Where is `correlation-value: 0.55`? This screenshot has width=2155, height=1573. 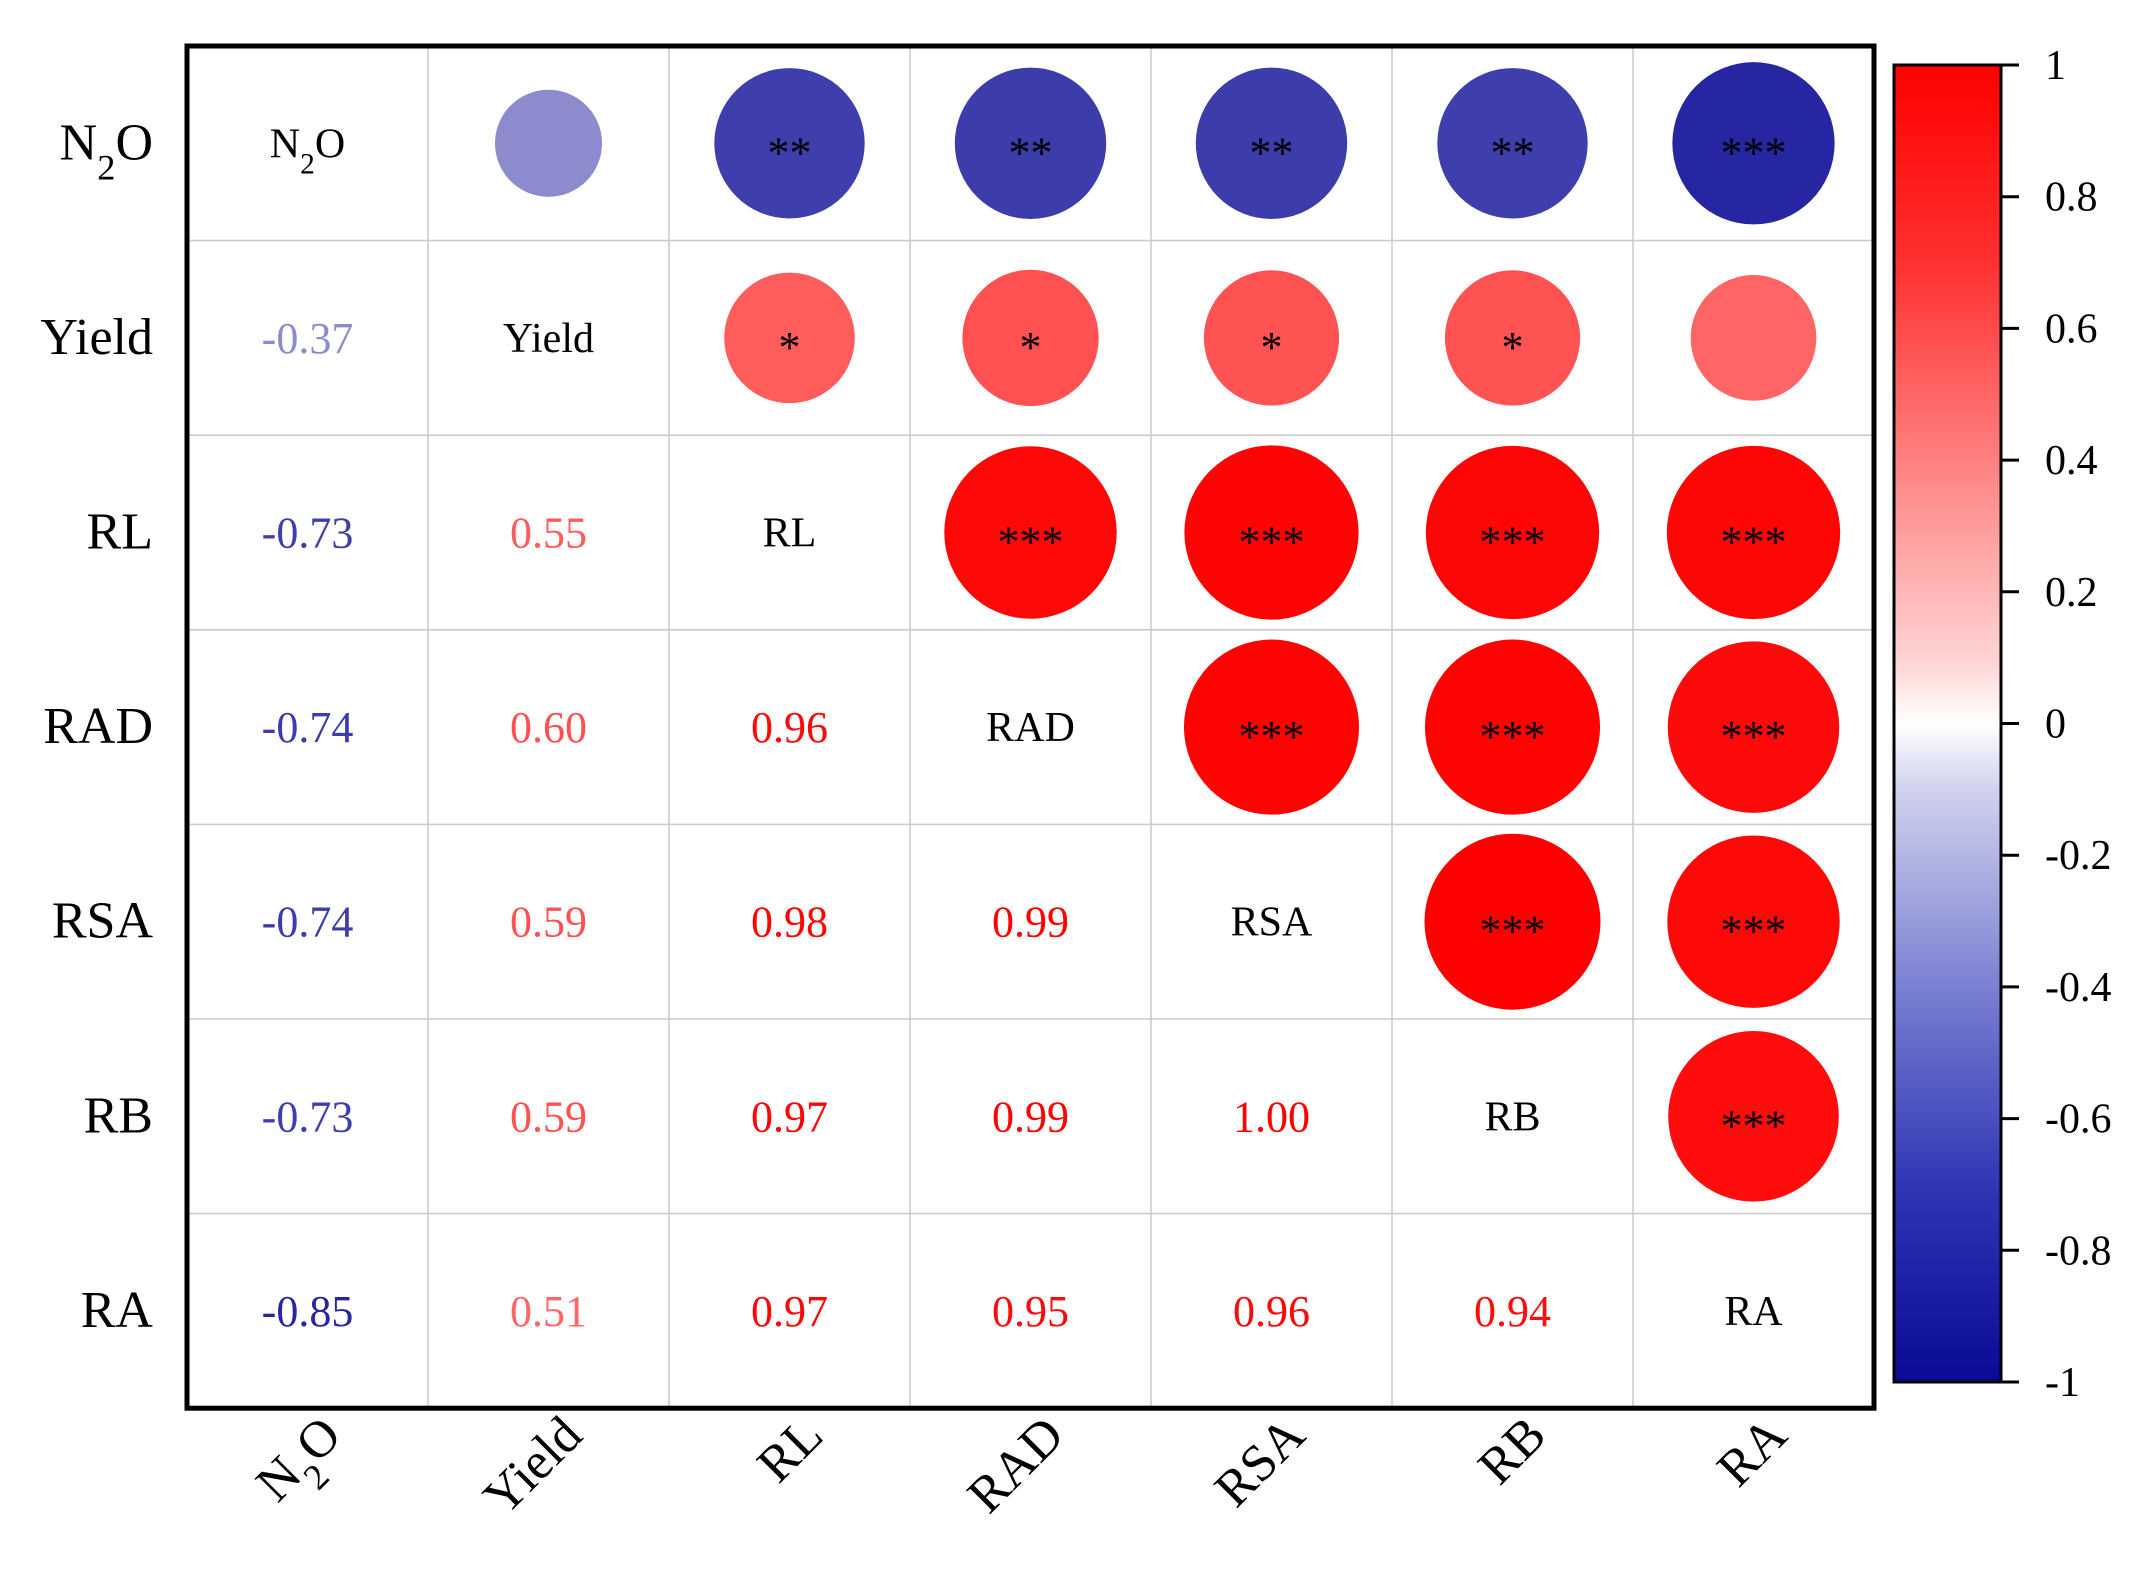 correlation-value: 0.55 is located at coordinates (548, 533).